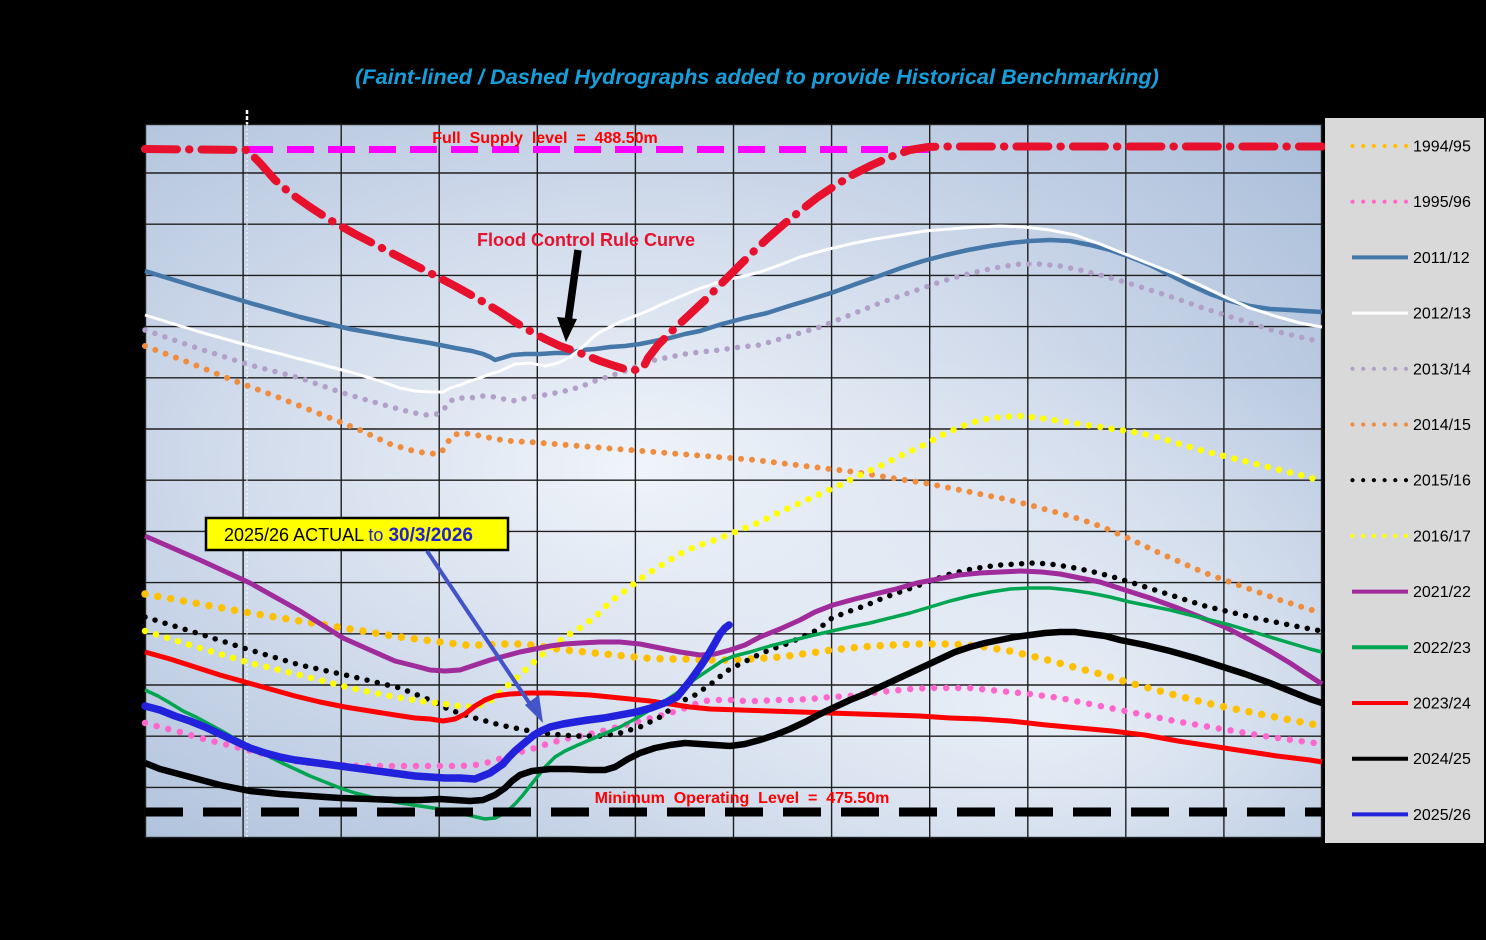  What do you see at coordinates (1442, 536) in the screenshot?
I see `svg-text: 2016/17` at bounding box center [1442, 536].